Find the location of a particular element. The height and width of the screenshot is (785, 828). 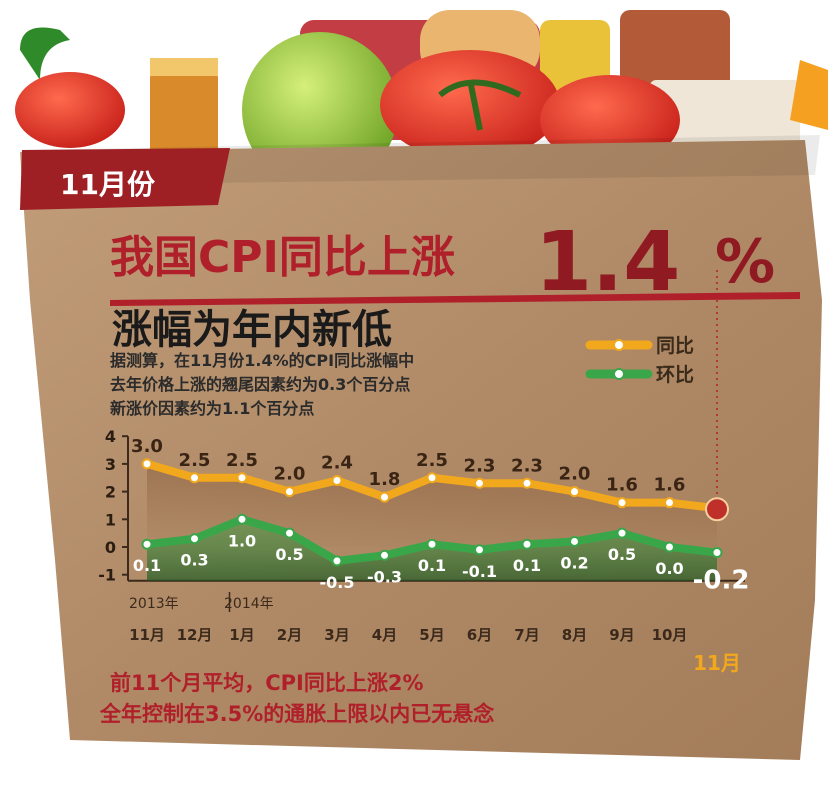

x-tick-label: 3月 is located at coordinates (336, 635).